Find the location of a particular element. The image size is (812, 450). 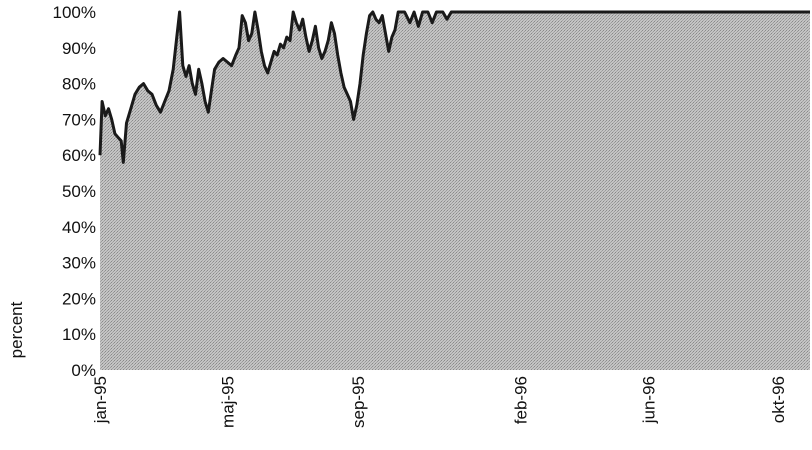

y-tick-label: 0% is located at coordinates (83, 370).